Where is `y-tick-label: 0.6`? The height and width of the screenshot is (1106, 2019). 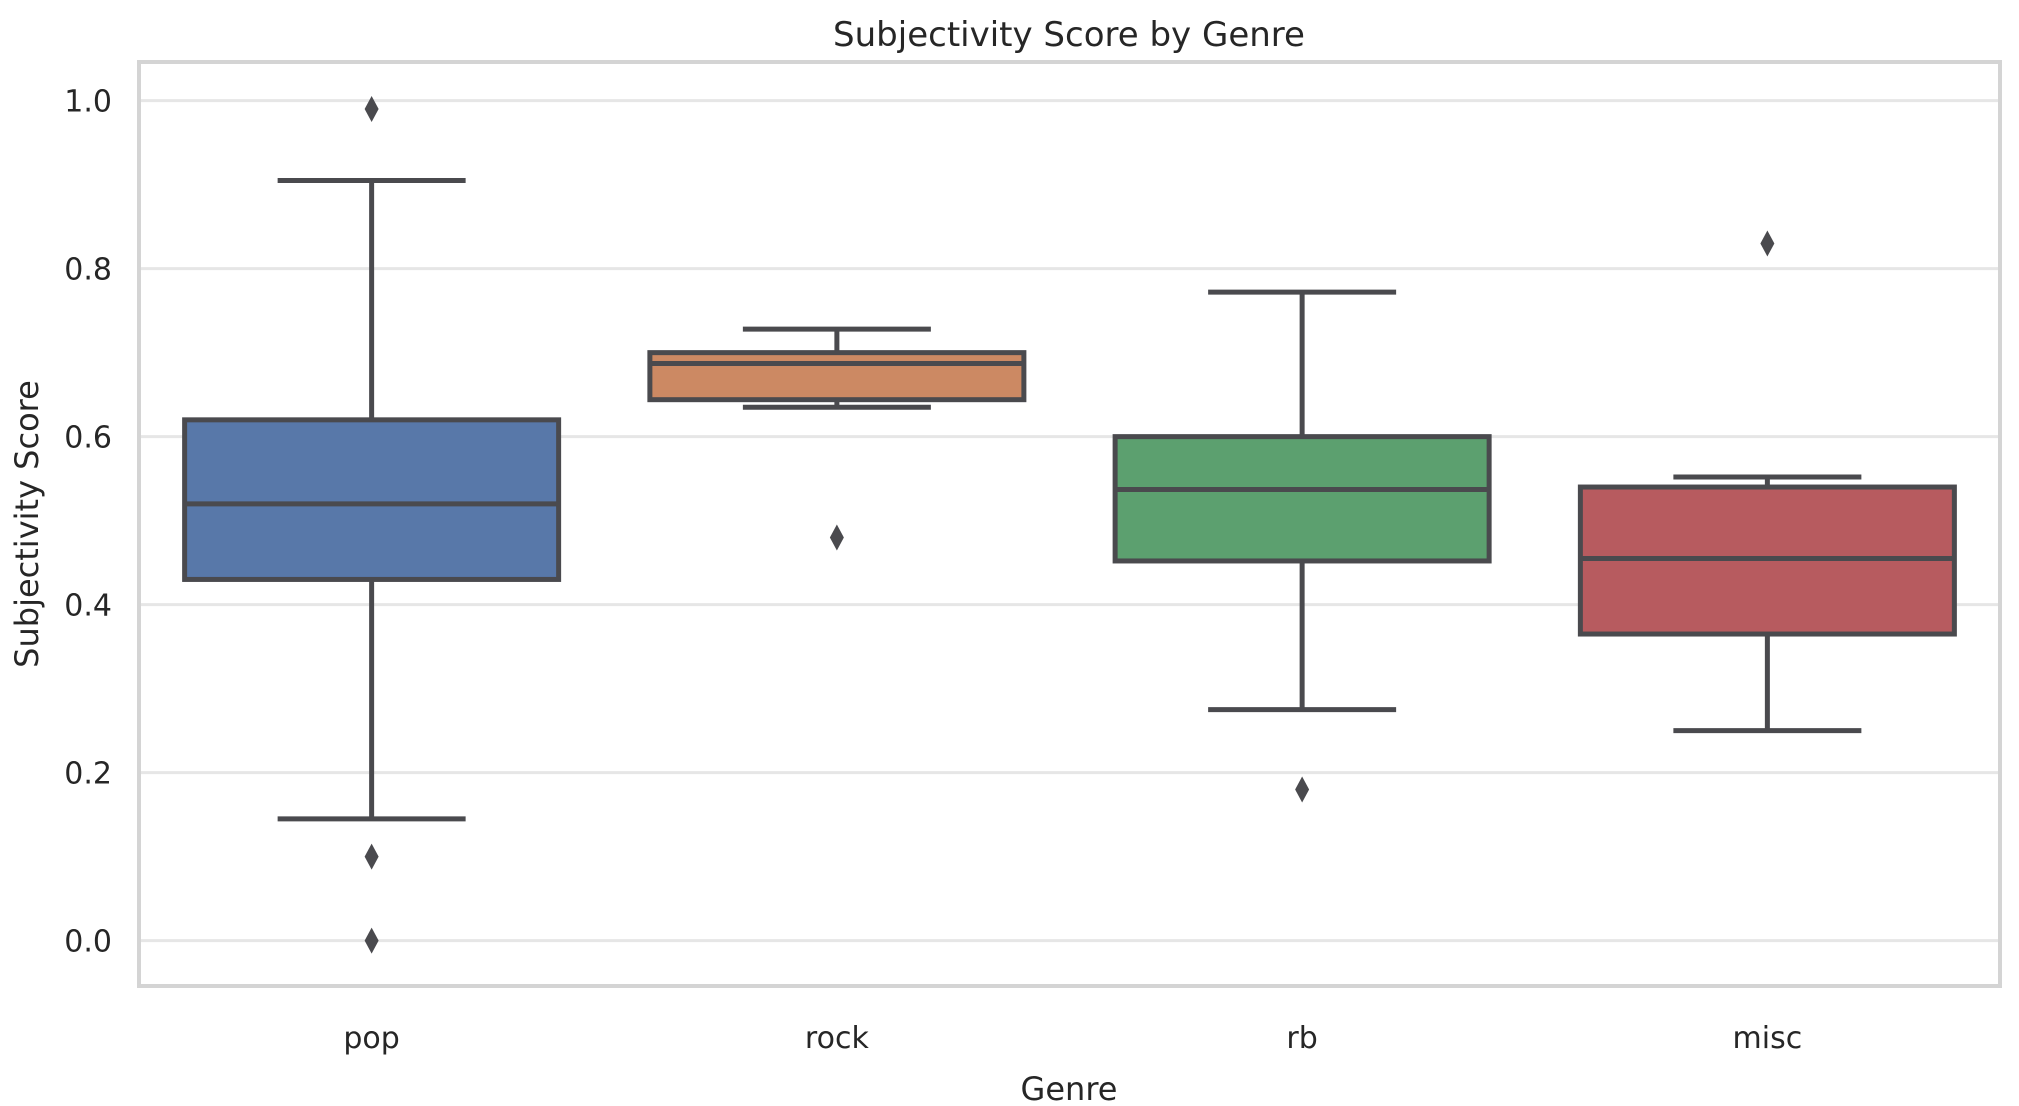 y-tick-label: 0.6 is located at coordinates (88, 438).